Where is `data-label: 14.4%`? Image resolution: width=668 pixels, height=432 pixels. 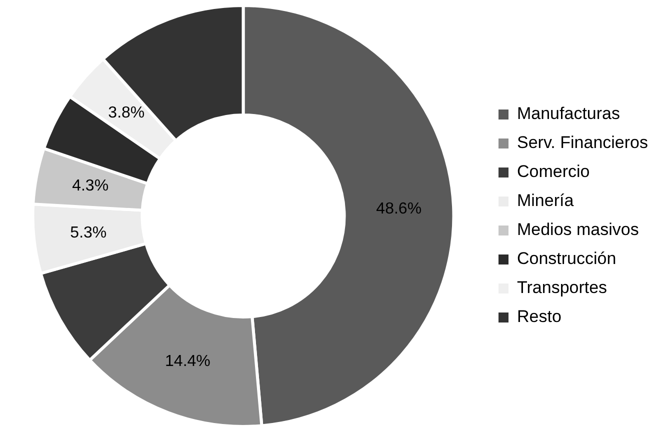
data-label: 14.4% is located at coordinates (187, 361).